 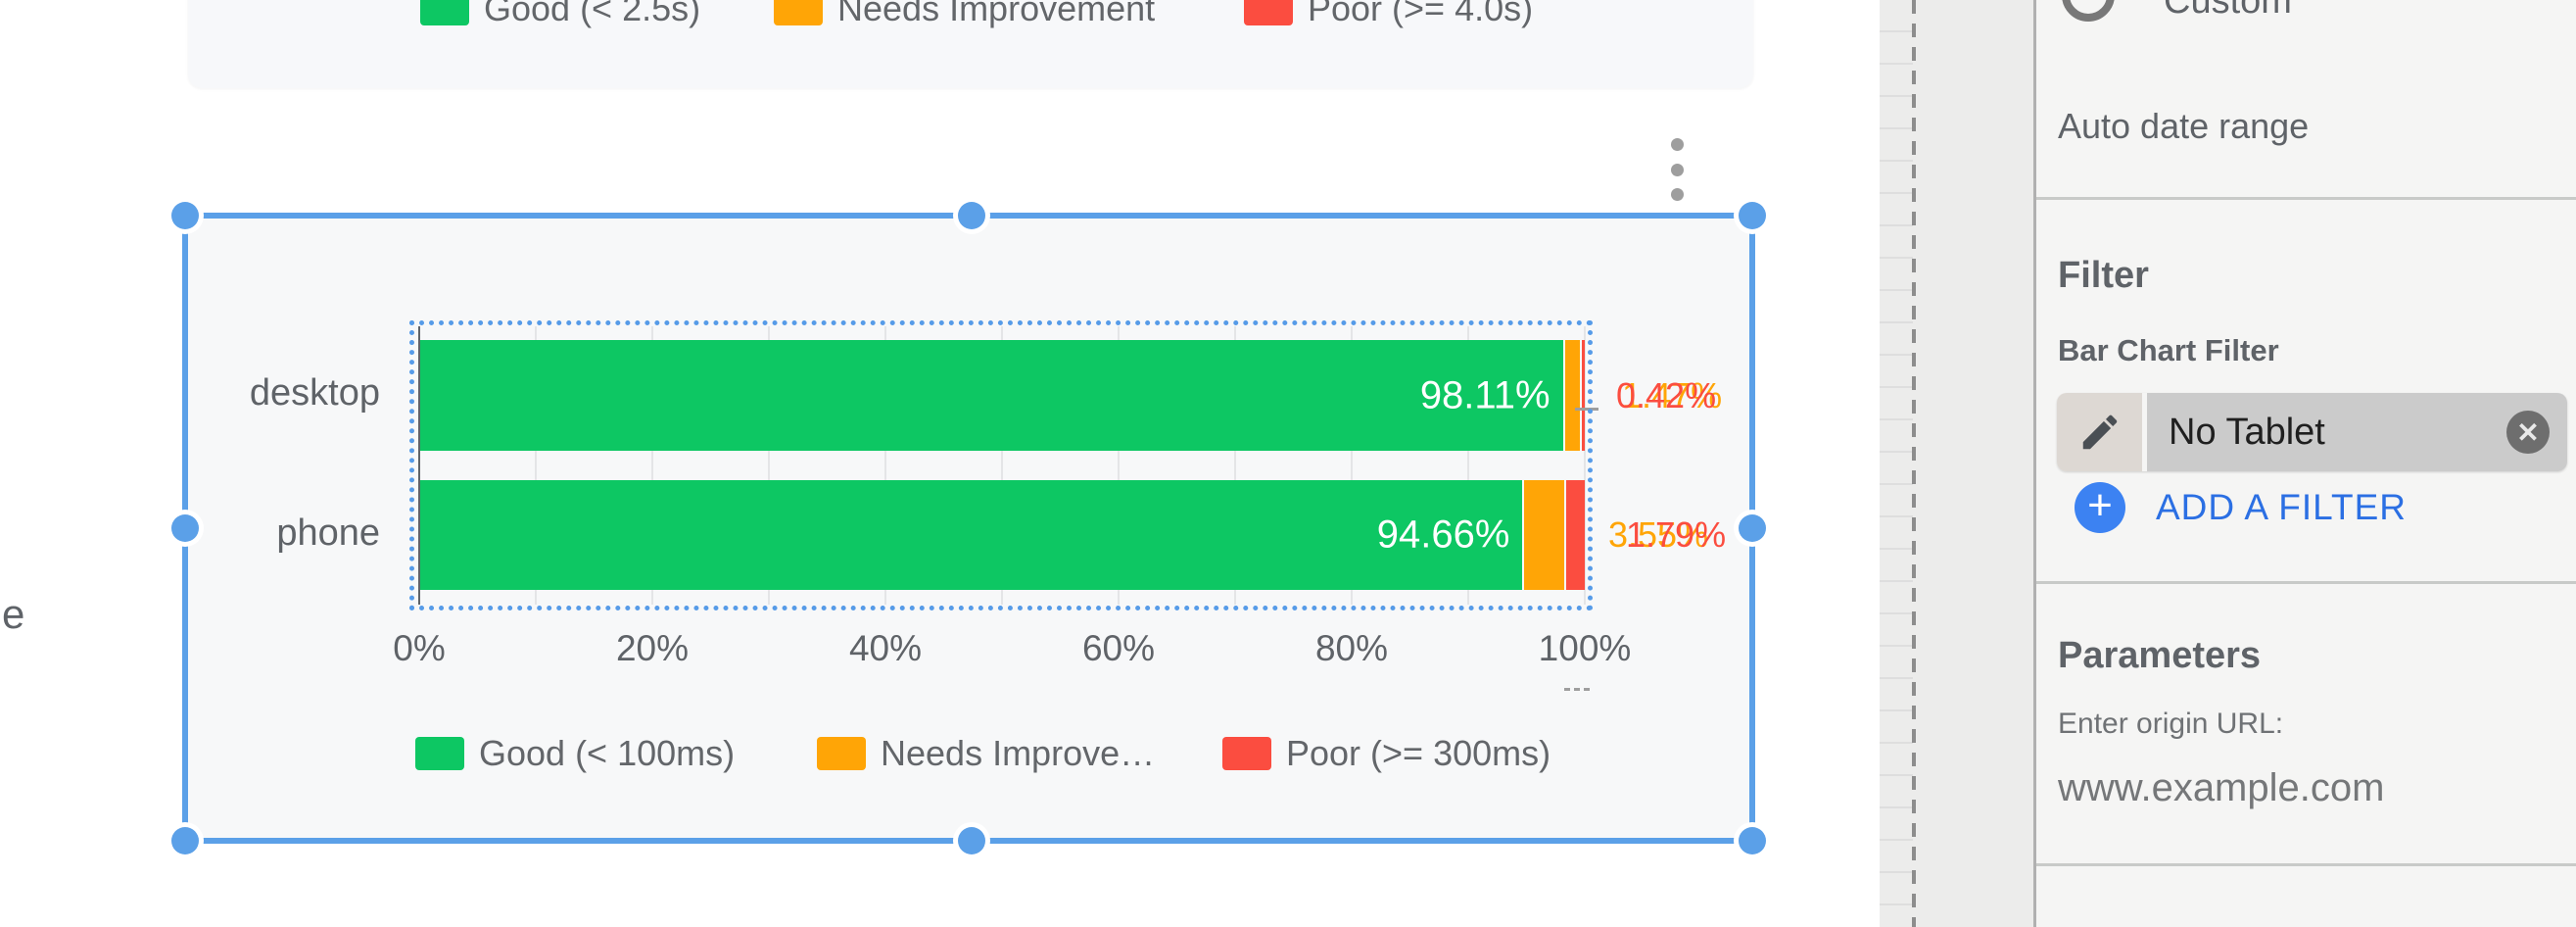 What do you see at coordinates (1443, 534) in the screenshot?
I see `bar-value-label: 94.66%` at bounding box center [1443, 534].